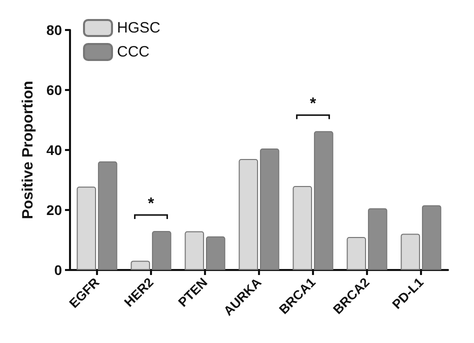  I want to click on y-tick-label: 20, so click(54, 210).